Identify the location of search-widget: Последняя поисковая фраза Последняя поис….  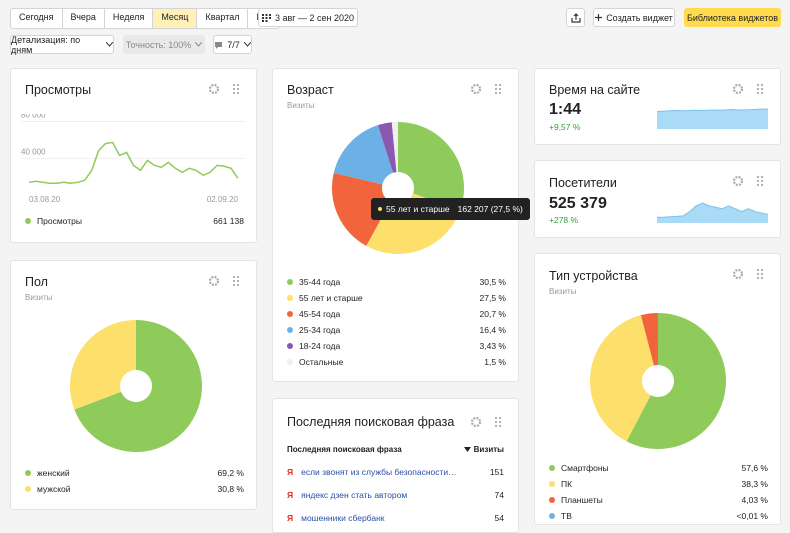
(395, 465).